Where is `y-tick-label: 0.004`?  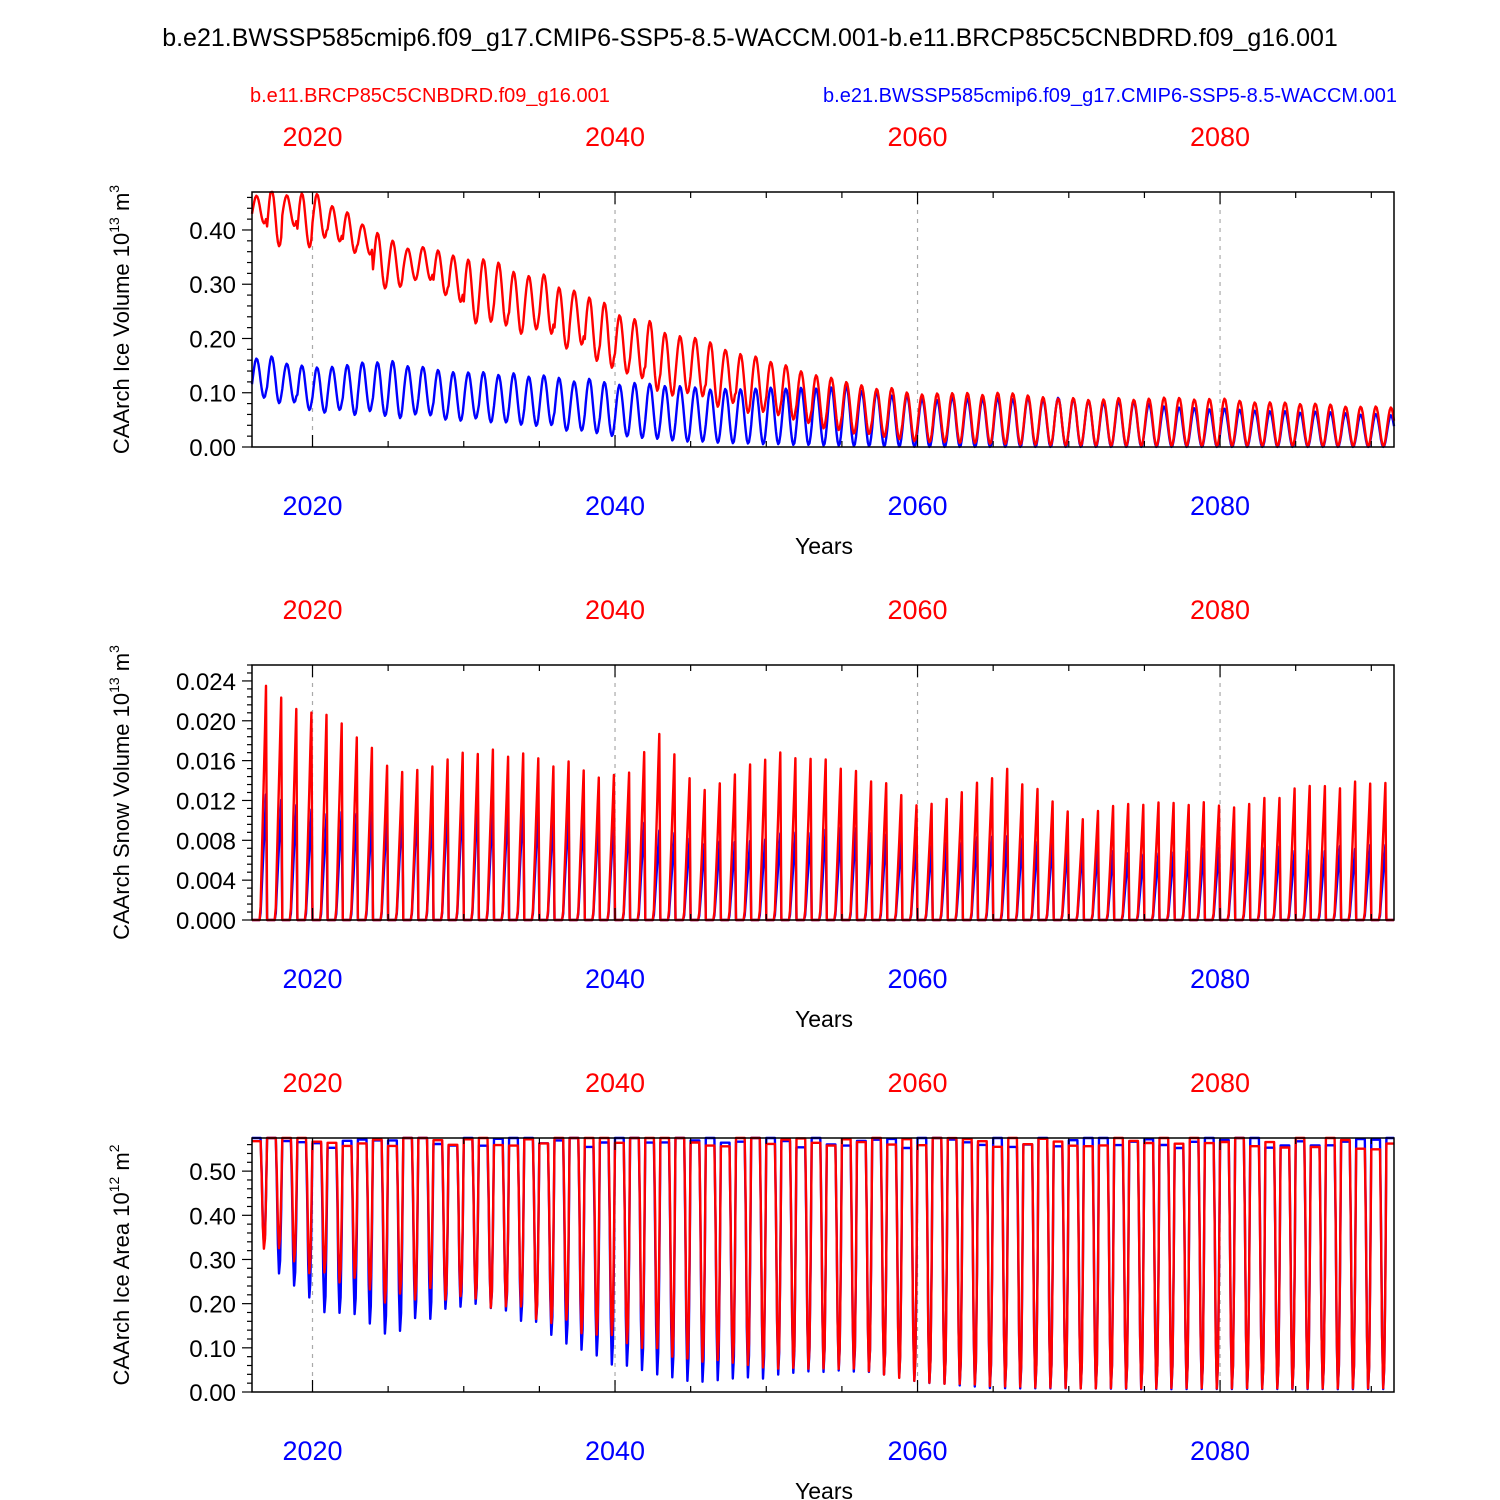
y-tick-label: 0.004 is located at coordinates (206, 881).